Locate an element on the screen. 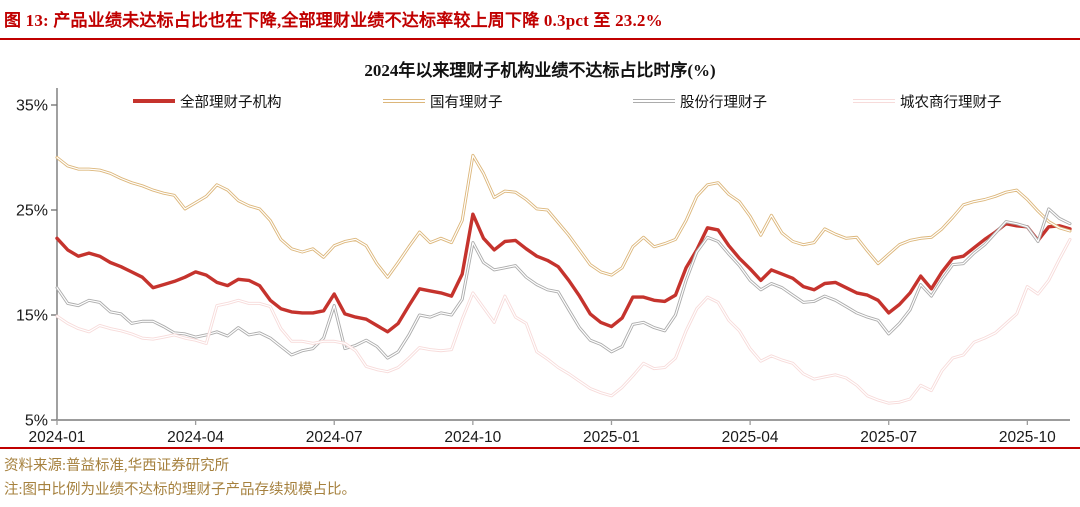  x-tick-label: 2025-10 is located at coordinates (1027, 437).